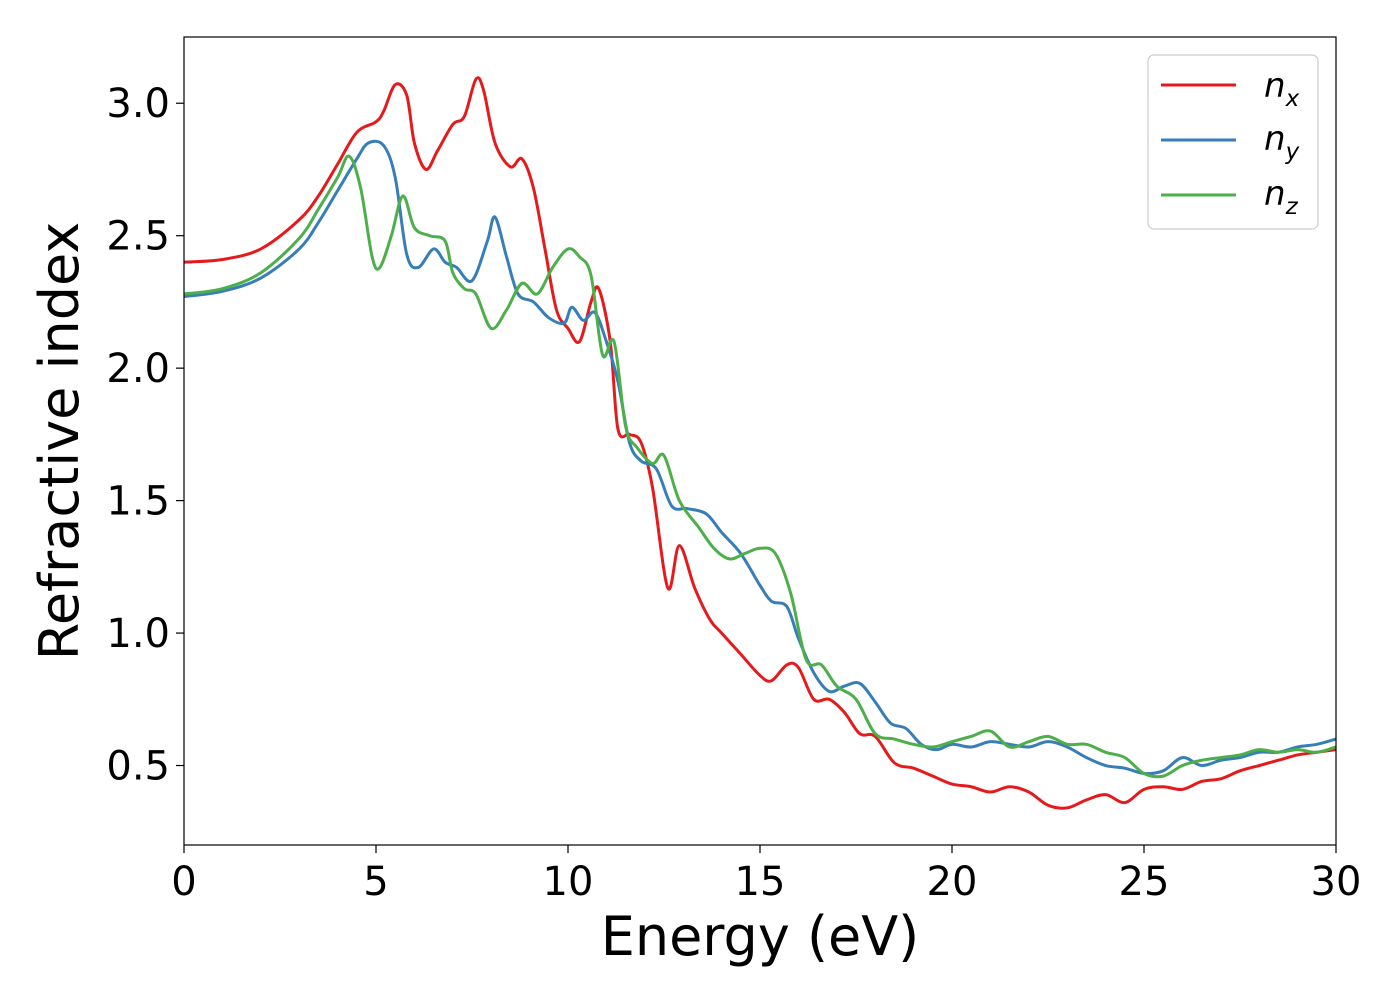  What do you see at coordinates (1336, 882) in the screenshot?
I see `x-tick-label: 30` at bounding box center [1336, 882].